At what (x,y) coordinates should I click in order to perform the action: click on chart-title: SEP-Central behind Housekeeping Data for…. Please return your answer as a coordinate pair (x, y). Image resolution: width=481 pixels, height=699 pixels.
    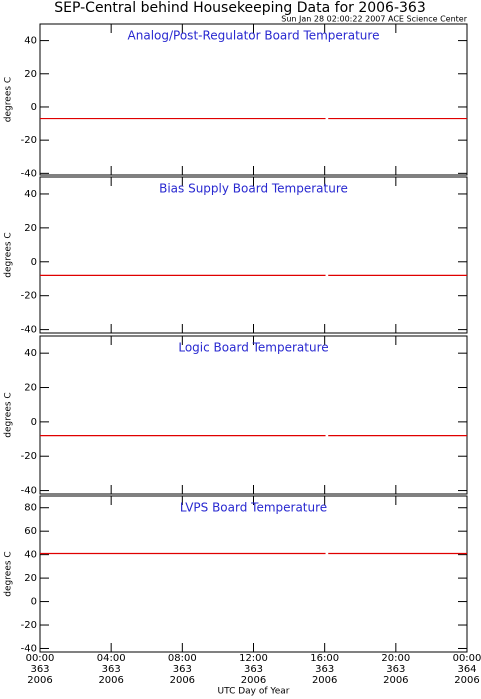
    Looking at the image, I should click on (240, 8).